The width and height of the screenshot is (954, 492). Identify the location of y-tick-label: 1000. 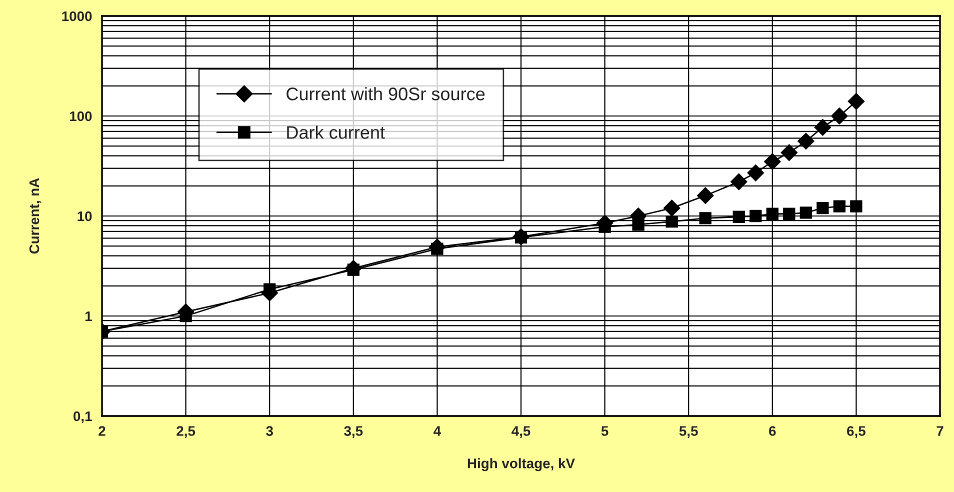
(77, 16).